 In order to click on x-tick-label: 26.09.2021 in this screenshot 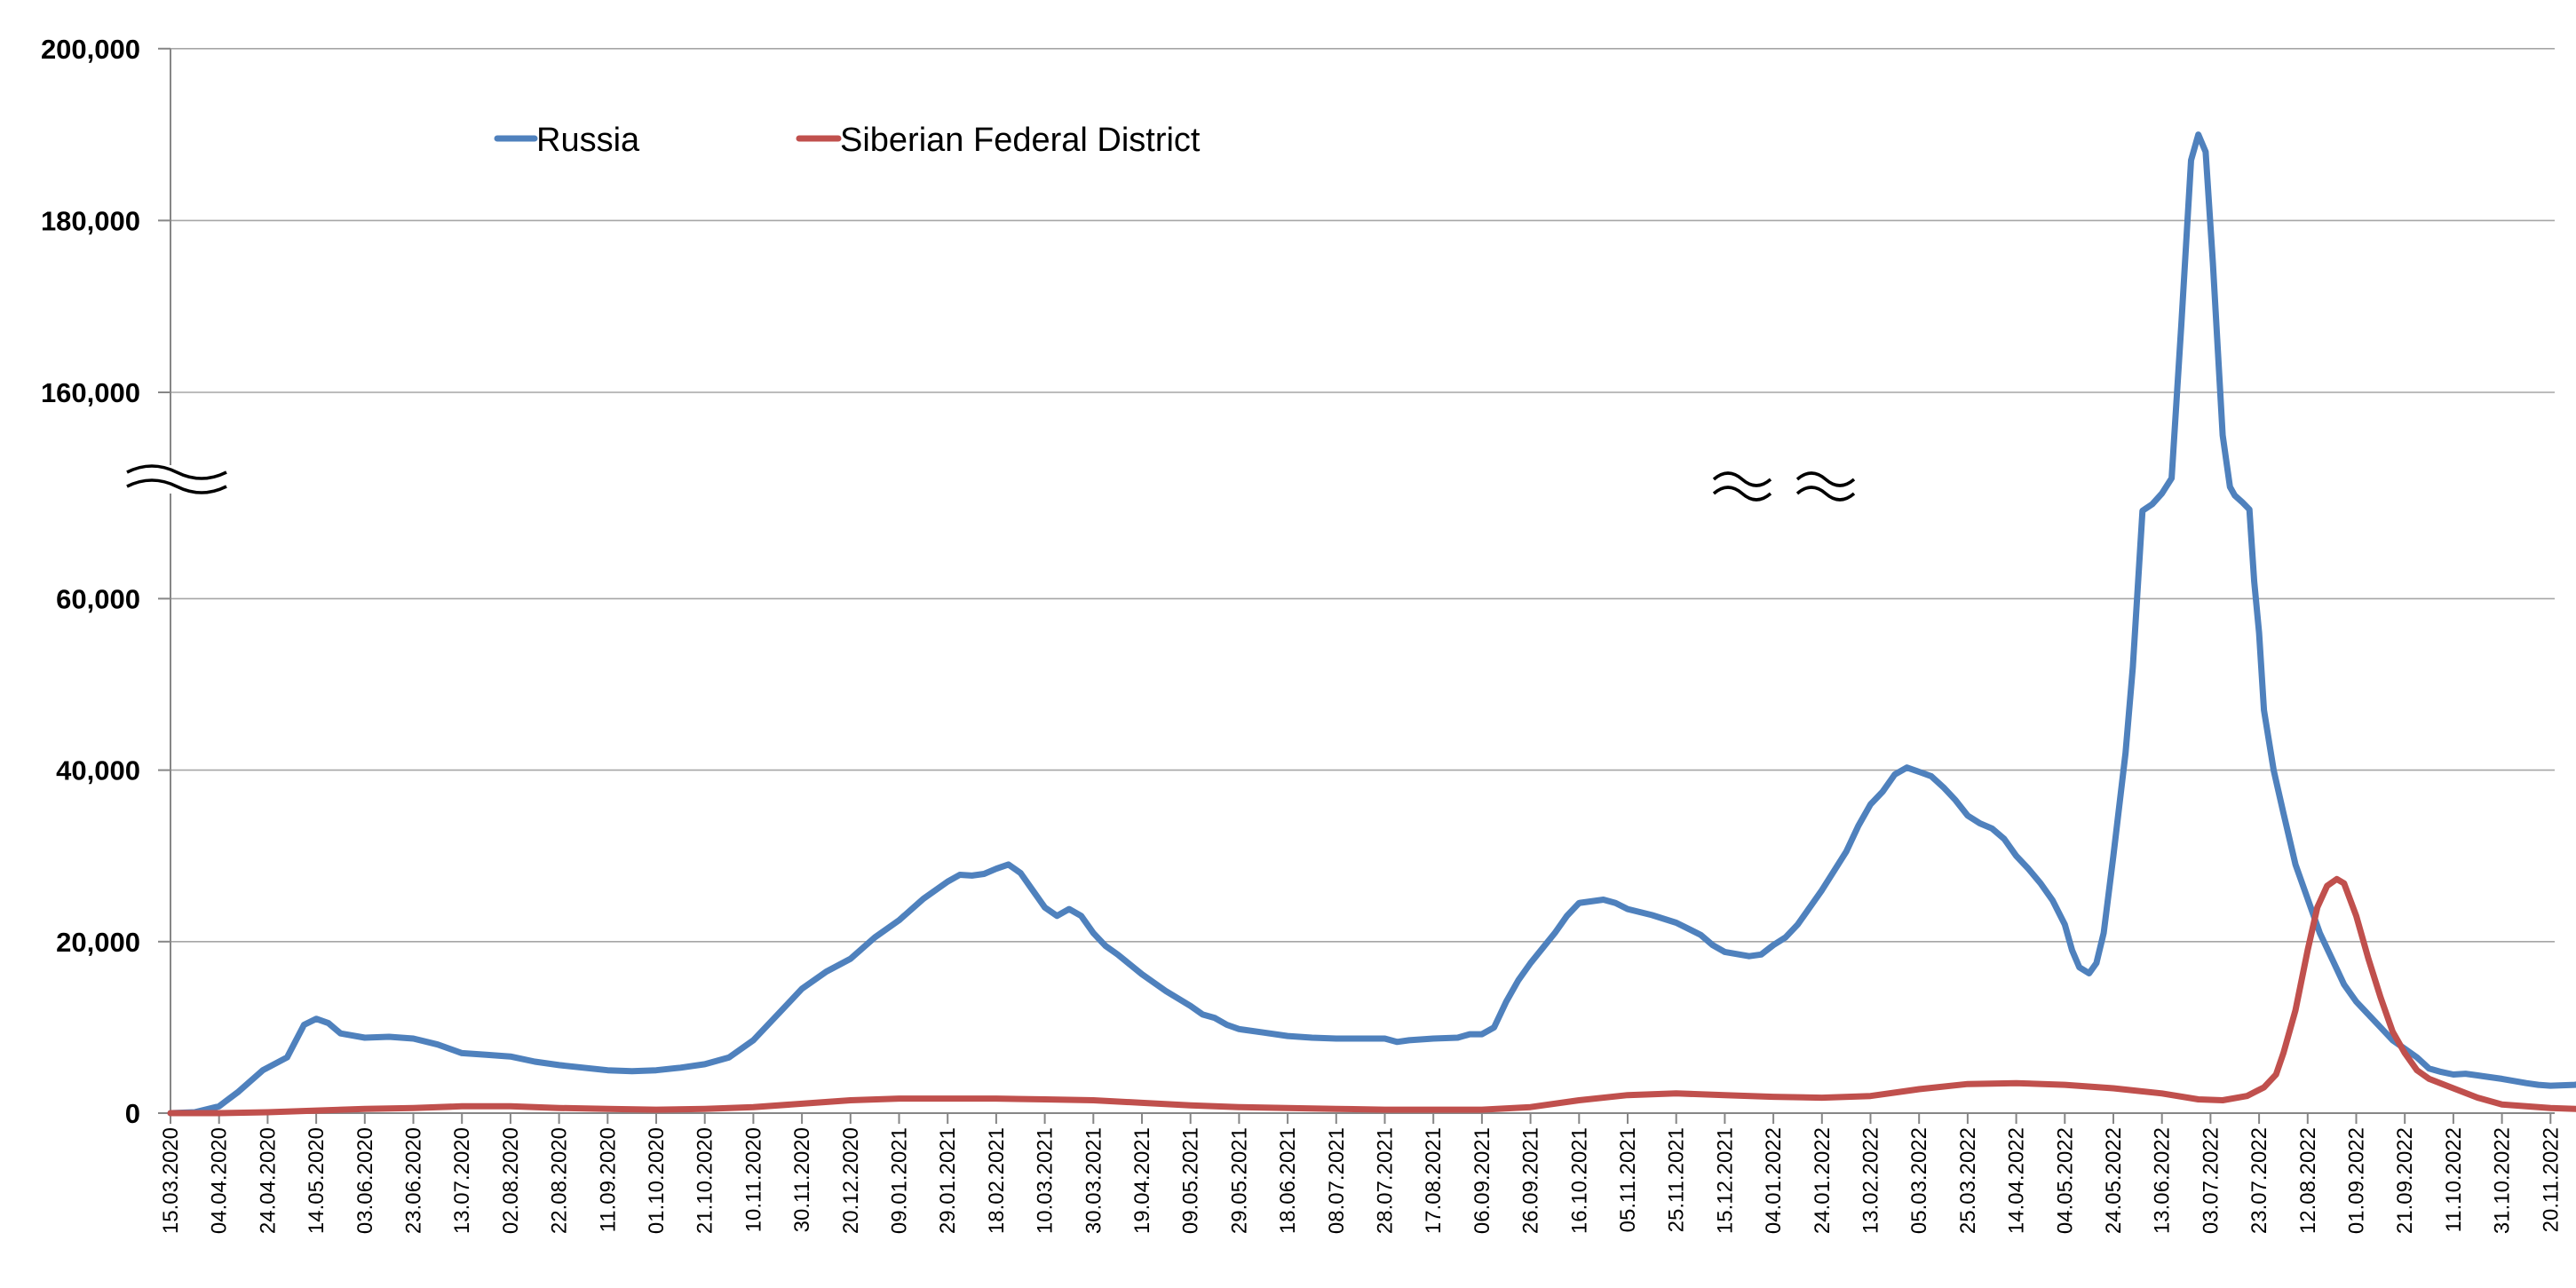, I will do `click(1531, 1180)`.